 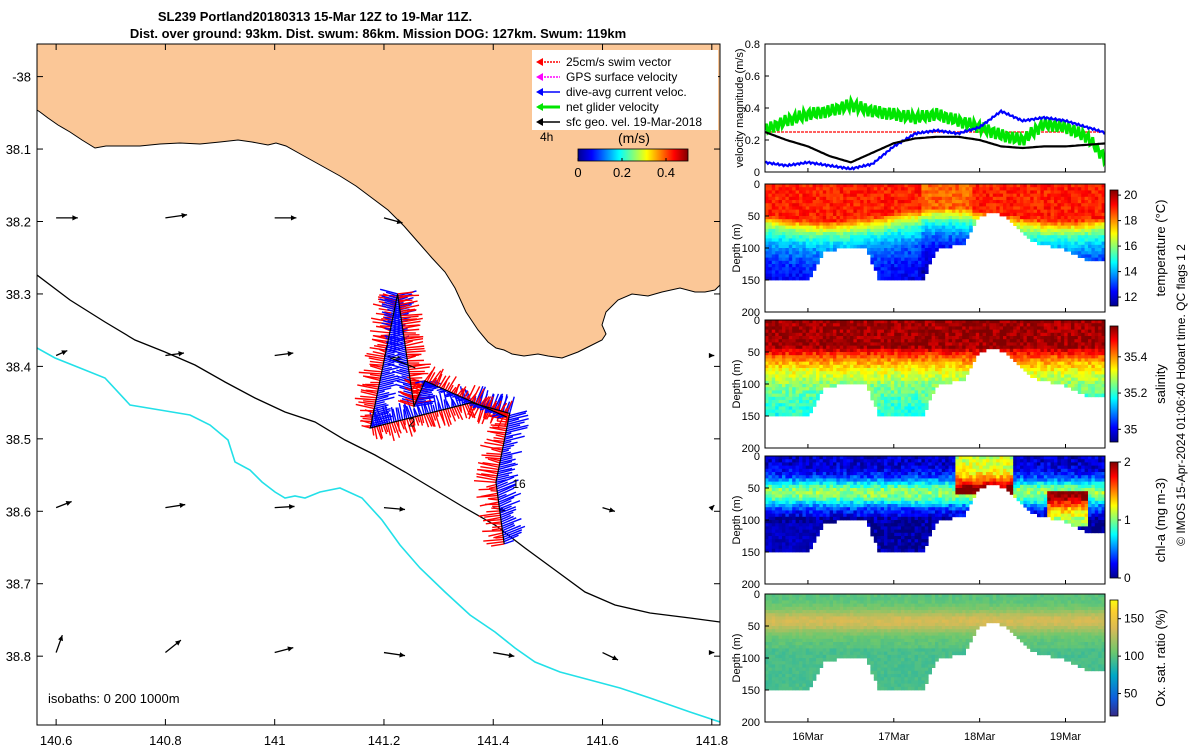 I want to click on map-ytick-label: 38.1, so click(x=18, y=149).